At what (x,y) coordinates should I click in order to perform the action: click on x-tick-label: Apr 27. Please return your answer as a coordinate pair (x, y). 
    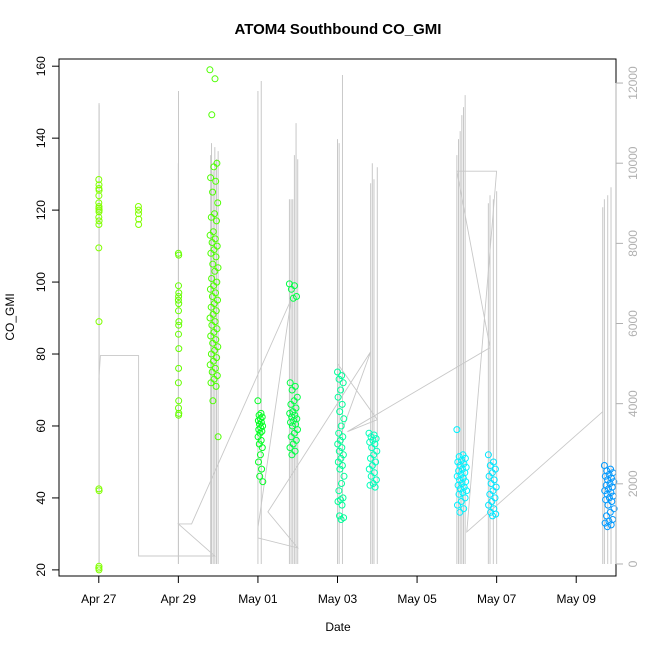
    Looking at the image, I should click on (99, 599).